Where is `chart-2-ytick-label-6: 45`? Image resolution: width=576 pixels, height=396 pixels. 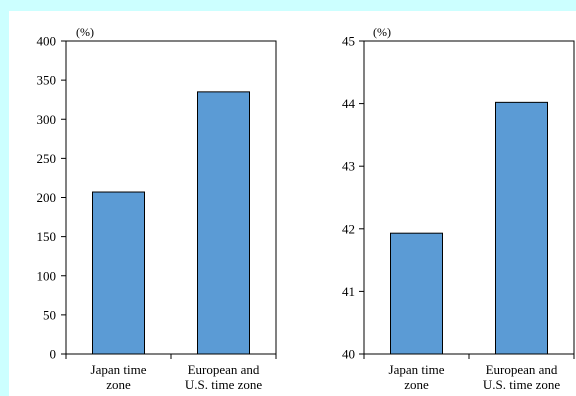
chart-2-ytick-label-6: 45 is located at coordinates (348, 41).